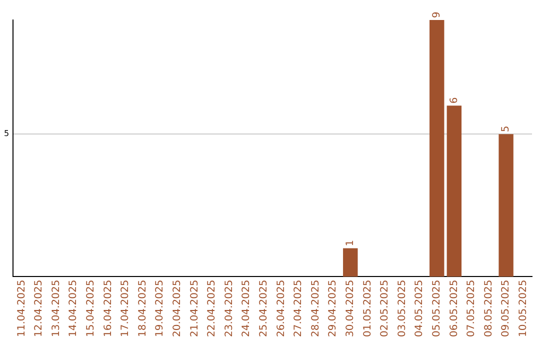 The width and height of the screenshot is (540, 340). Describe the element at coordinates (436, 309) in the screenshot. I see `x-tick-label: 05.05.2025` at that location.